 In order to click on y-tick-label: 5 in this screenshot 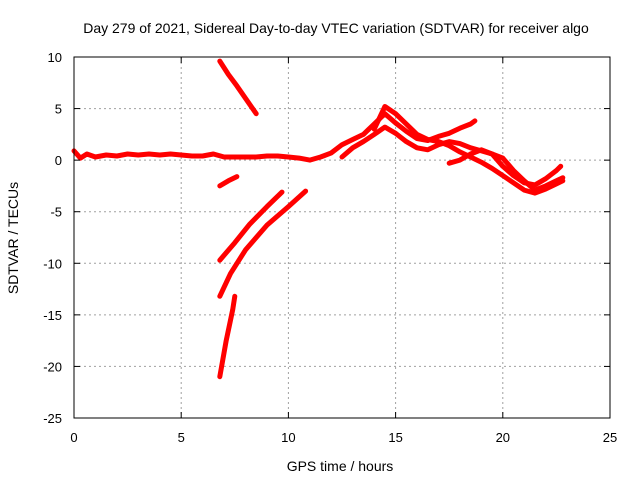, I will do `click(58, 109)`.